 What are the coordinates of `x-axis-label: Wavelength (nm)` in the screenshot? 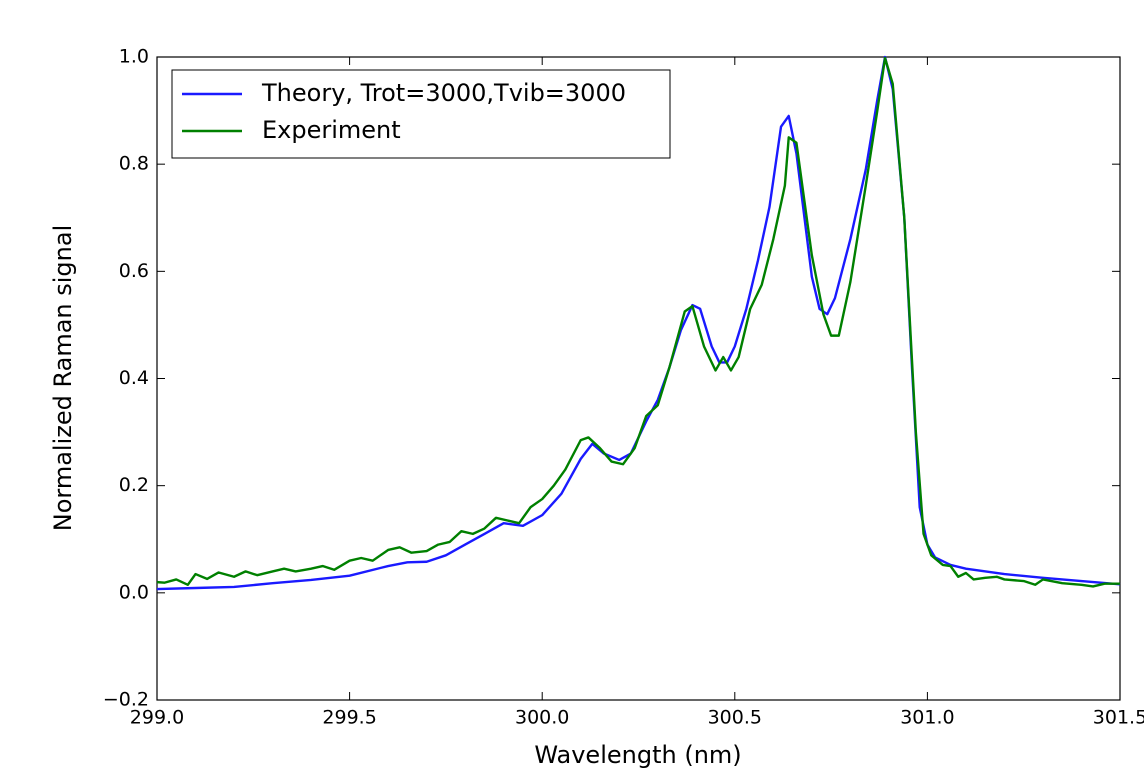 It's located at (637, 755).